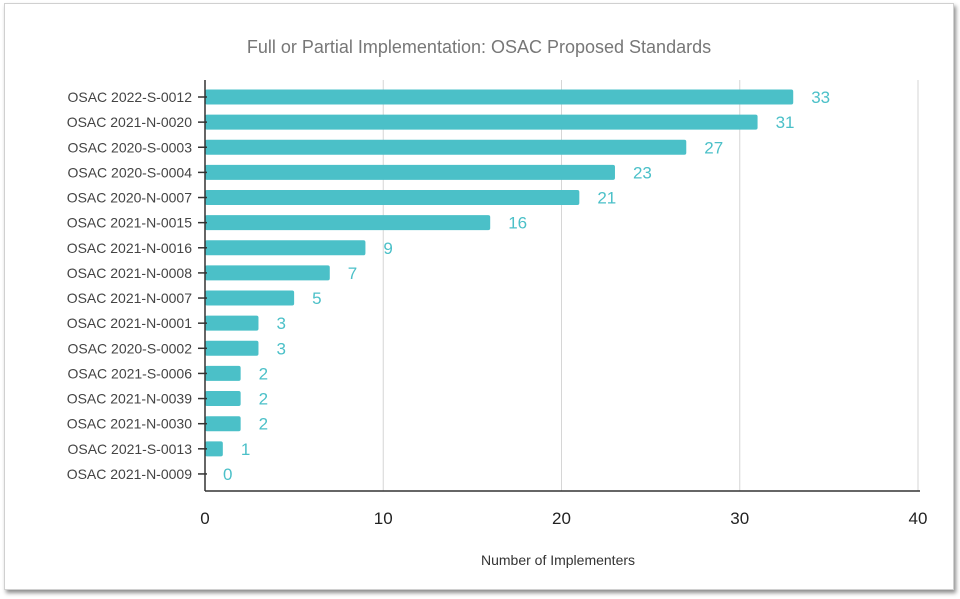  Describe the element at coordinates (130, 298) in the screenshot. I see `y-tick-label: OSAC 2021-N-0007` at that location.